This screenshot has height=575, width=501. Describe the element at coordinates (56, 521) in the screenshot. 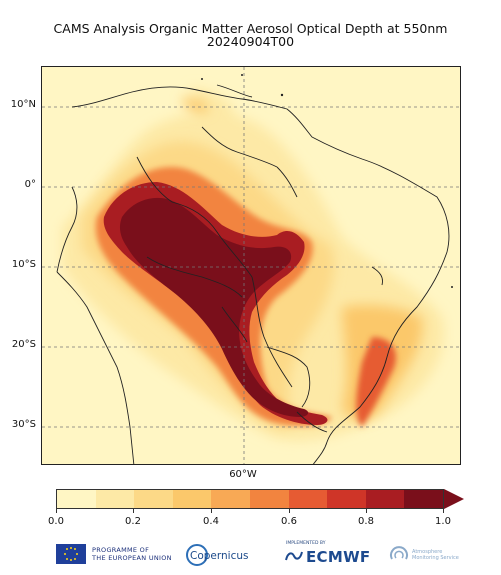

I see `colorbar-tick-label: 0.0` at that location.